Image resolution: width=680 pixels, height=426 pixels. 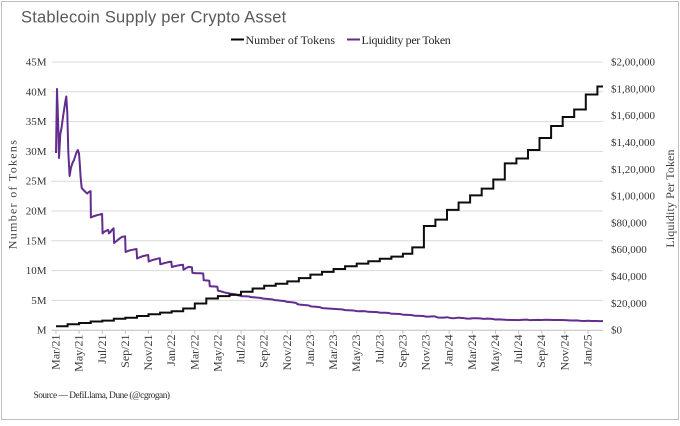 I want to click on svg-text: Nov/24, so click(x=564, y=353).